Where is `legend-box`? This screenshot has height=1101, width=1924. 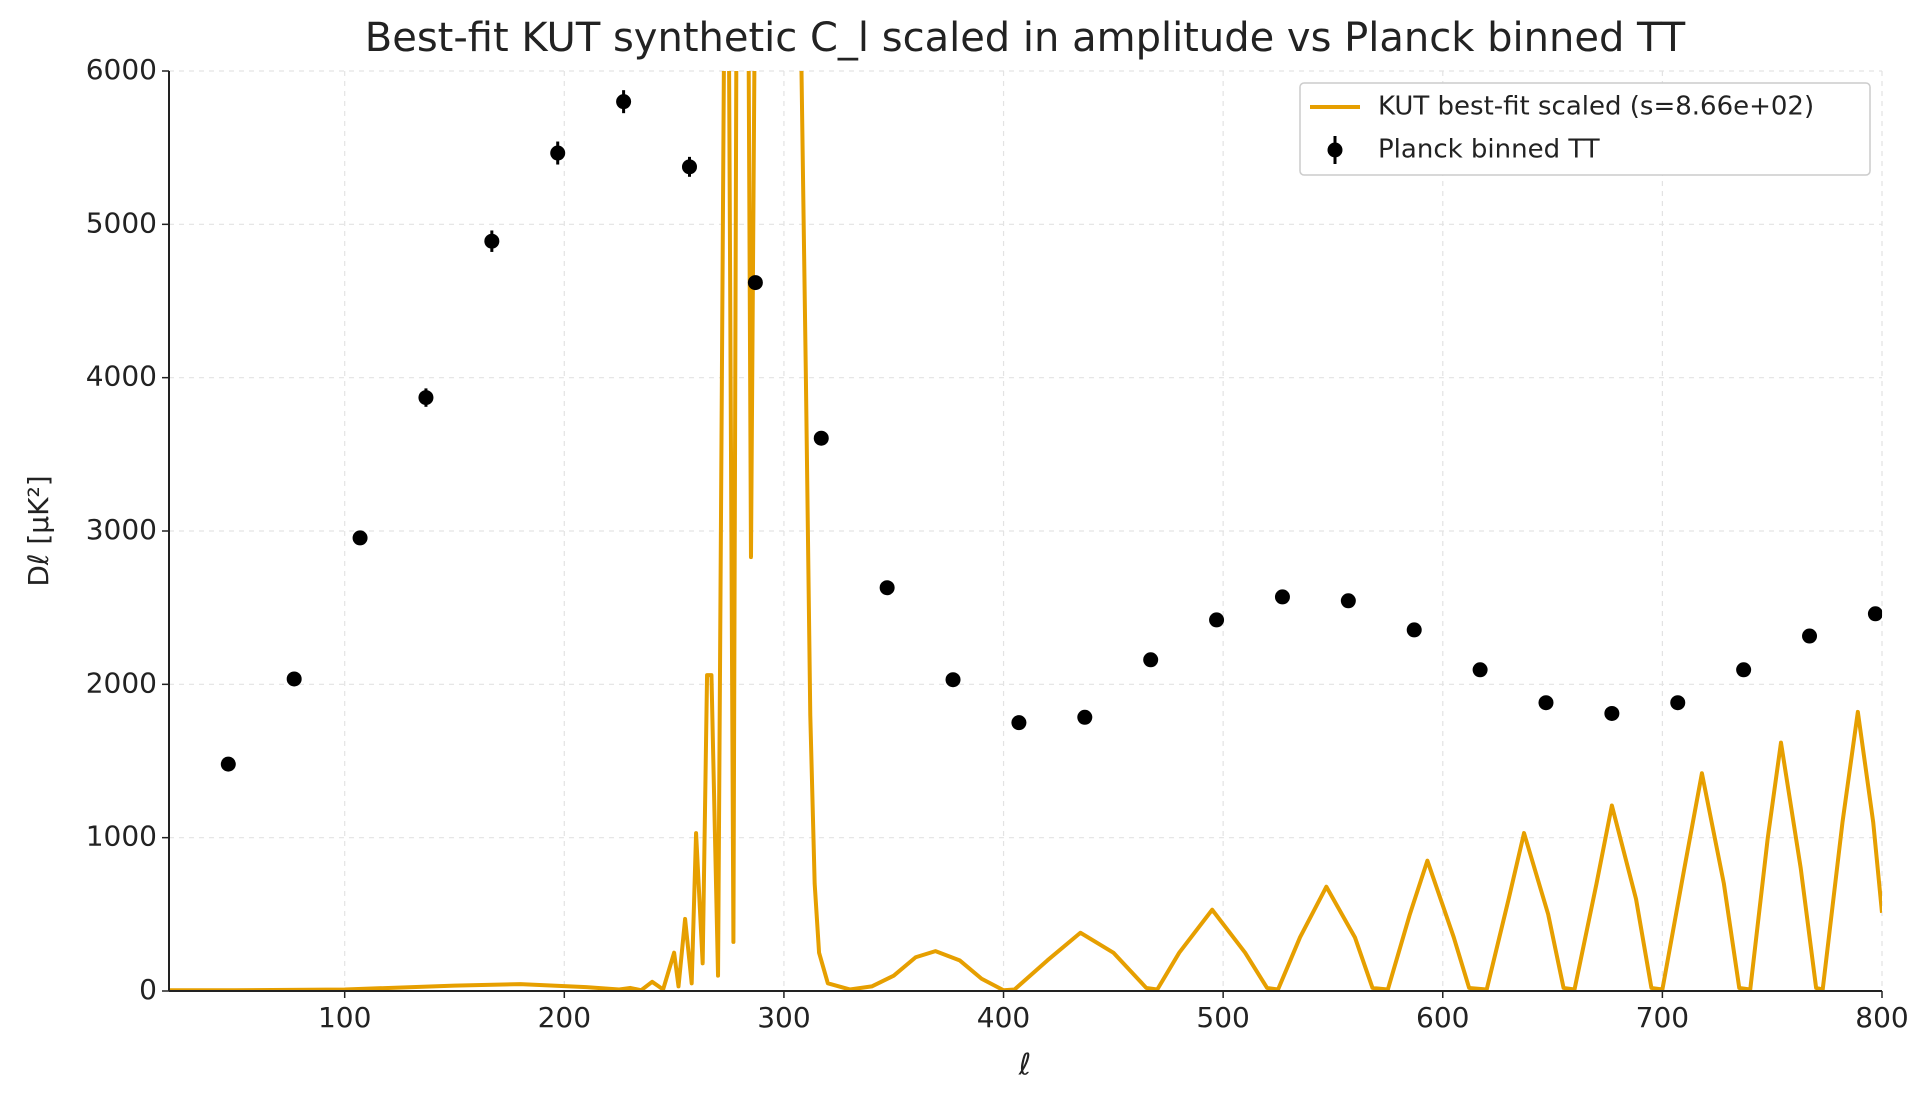 legend-box is located at coordinates (1585, 129).